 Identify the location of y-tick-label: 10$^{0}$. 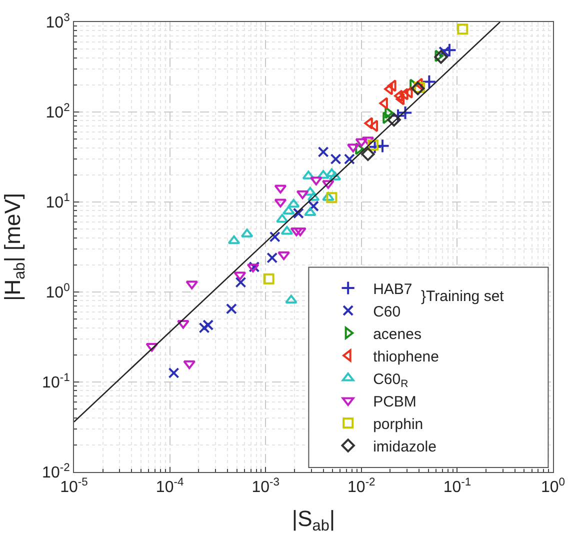
(58, 292).